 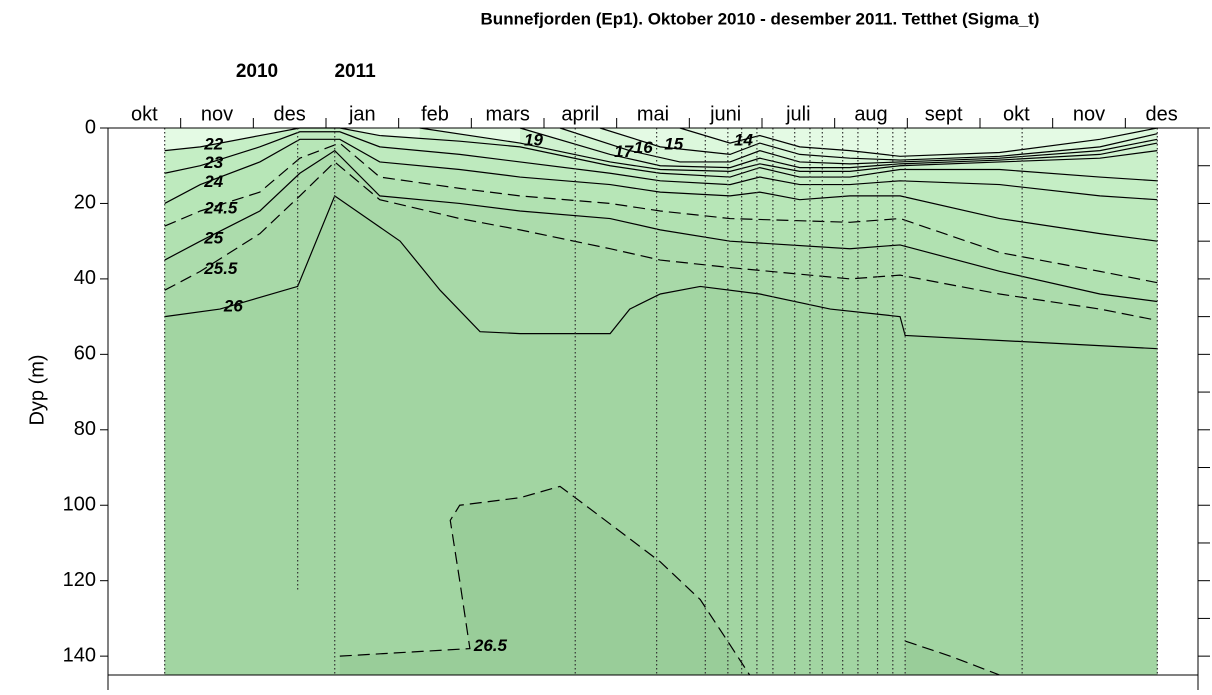 I want to click on contour-label: 24, so click(x=213, y=181).